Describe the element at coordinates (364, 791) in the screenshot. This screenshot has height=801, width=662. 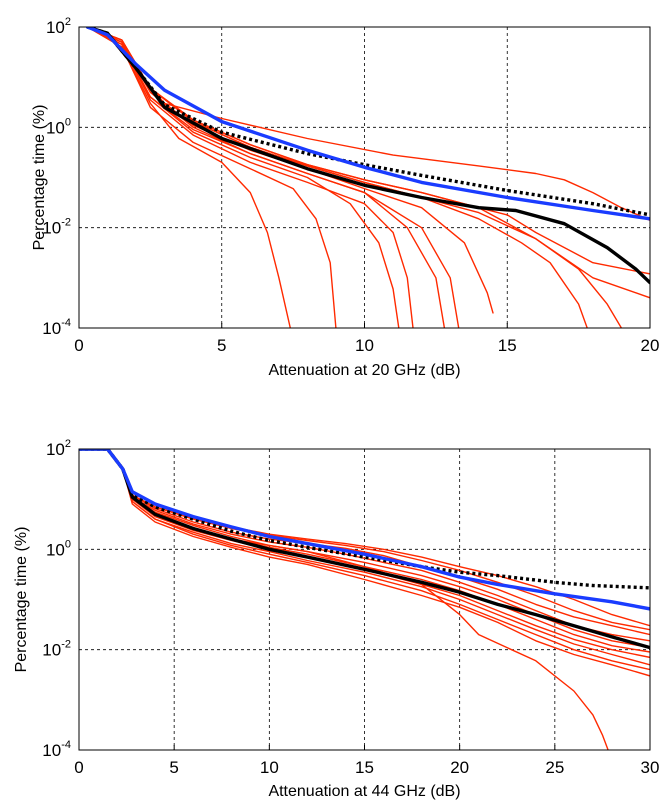
I see `x-axis-label: Attenuation at 44 GHz (dB)` at that location.